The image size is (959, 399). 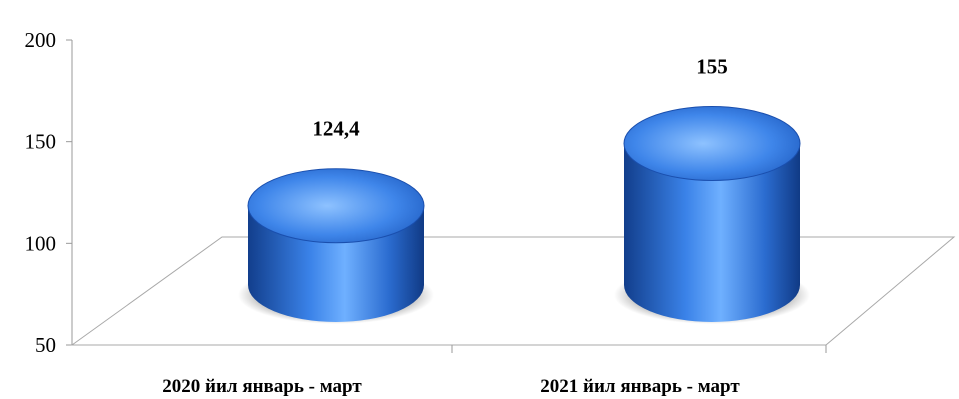 I want to click on data-label: 155, so click(x=712, y=67).